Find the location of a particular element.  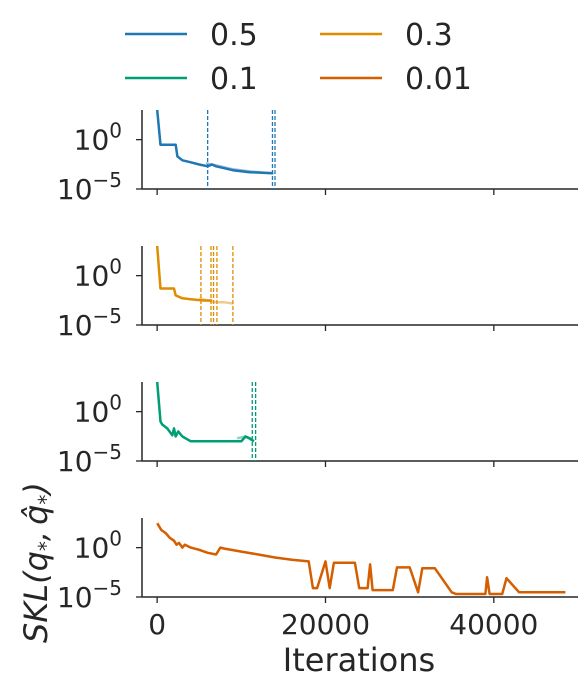

y-axis-label: SKL(q*,q̂*) is located at coordinates (37, 562).